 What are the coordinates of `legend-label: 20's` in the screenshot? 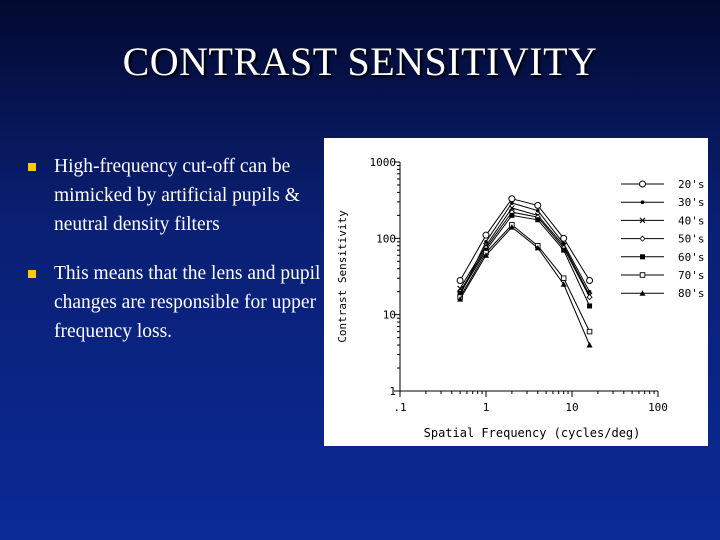 It's located at (691, 184).